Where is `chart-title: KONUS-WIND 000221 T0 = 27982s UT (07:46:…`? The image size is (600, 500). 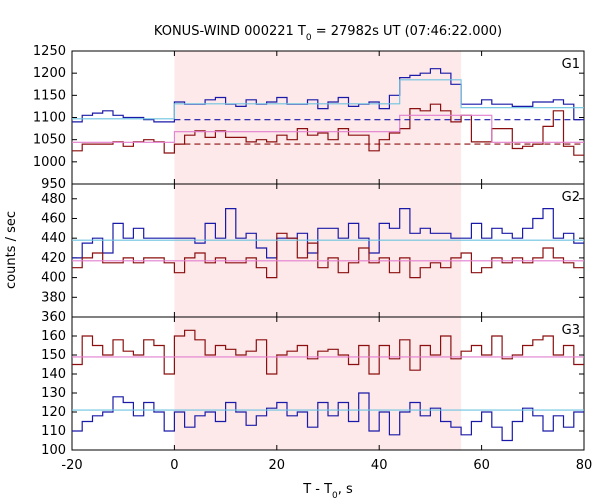 chart-title: KONUS-WIND 000221 T0 = 27982s UT (07:46:… is located at coordinates (328, 33).